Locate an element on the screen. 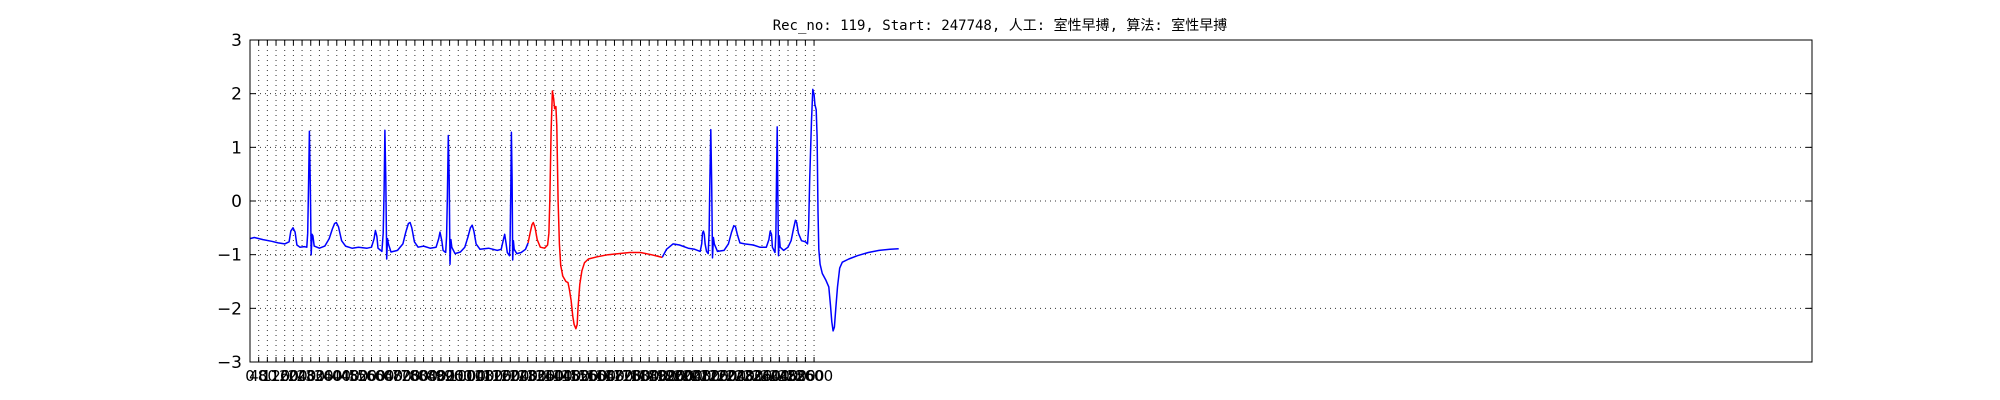  y-tick-label: 3 is located at coordinates (236, 41).